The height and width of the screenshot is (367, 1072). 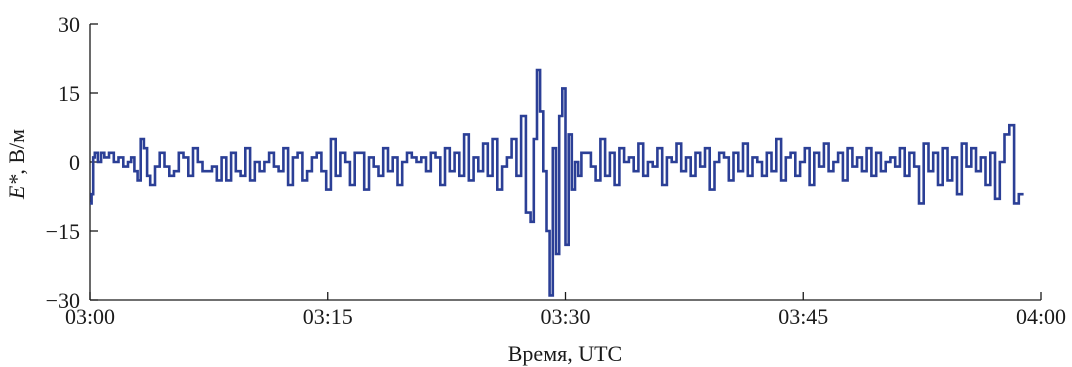 I want to click on y-axis-title: E*, В/м, so click(x=16, y=164).